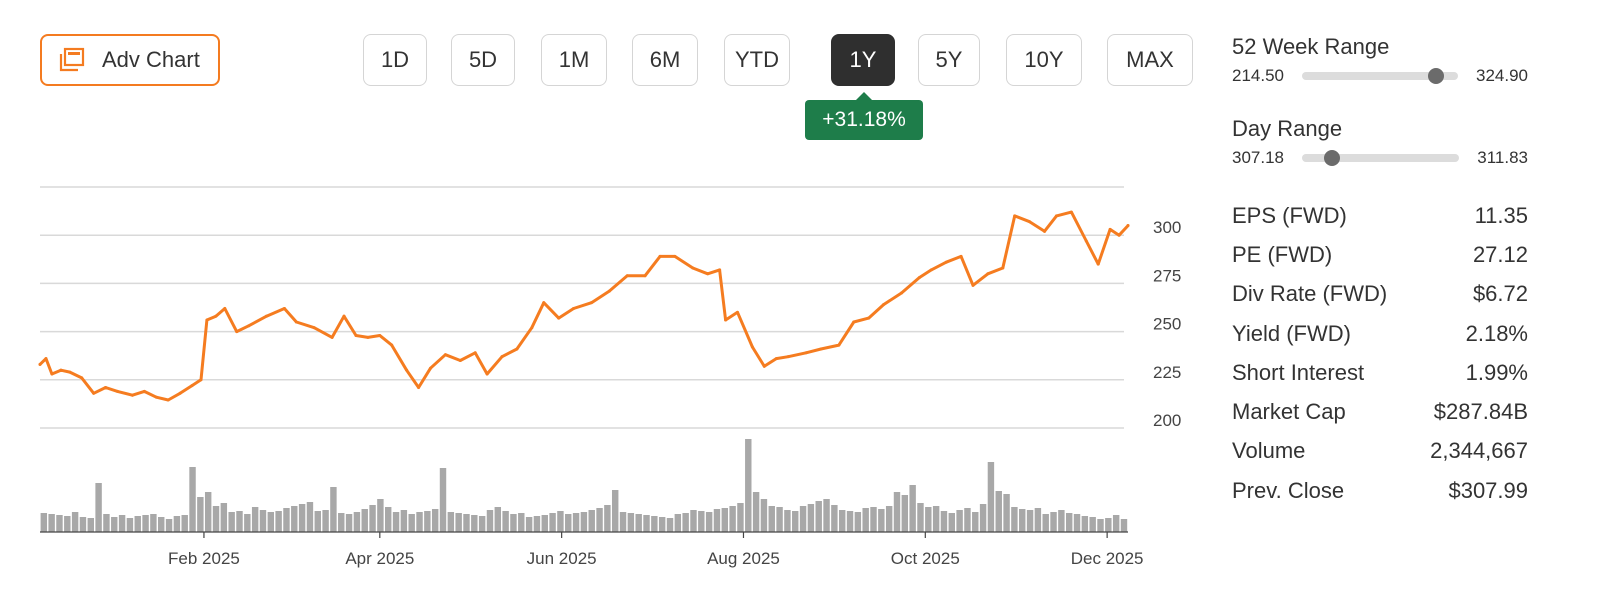 This screenshot has width=1598, height=614. What do you see at coordinates (1150, 60) in the screenshot?
I see `range-button-max: MAX` at bounding box center [1150, 60].